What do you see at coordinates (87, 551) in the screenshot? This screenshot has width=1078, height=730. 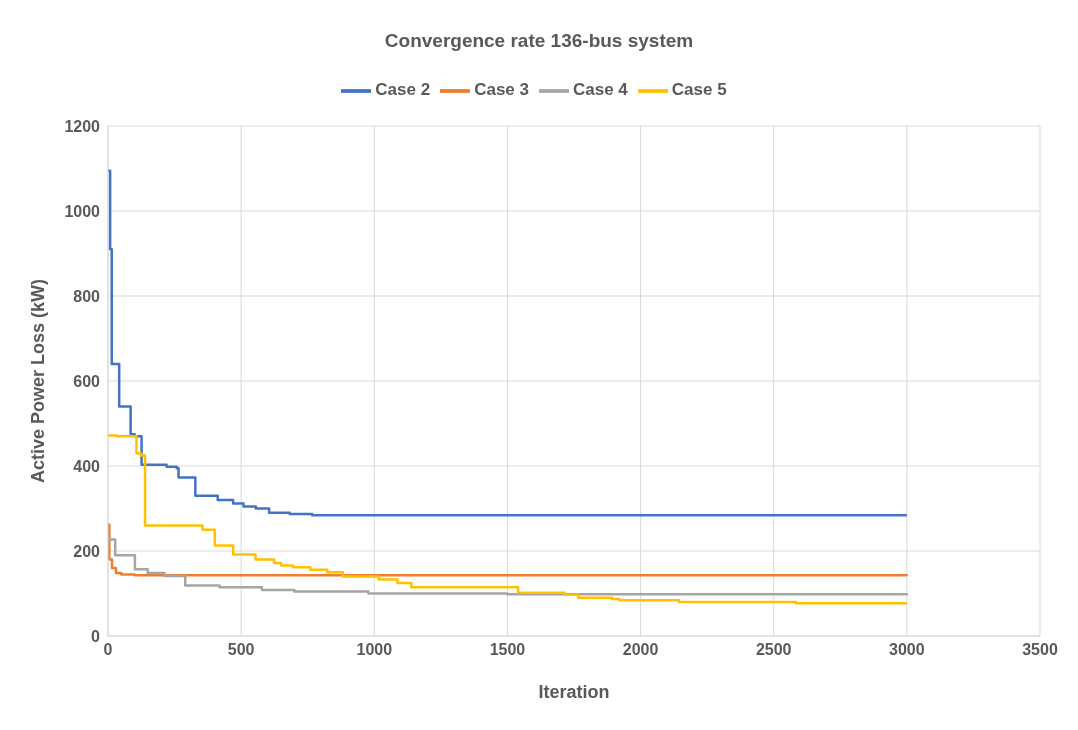 I see `y-tick-label: 200` at bounding box center [87, 551].